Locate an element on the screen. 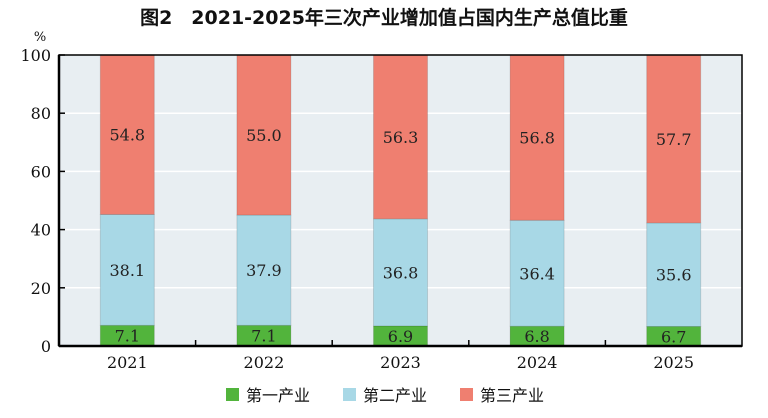  y-tick-label: 60 is located at coordinates (41, 171).